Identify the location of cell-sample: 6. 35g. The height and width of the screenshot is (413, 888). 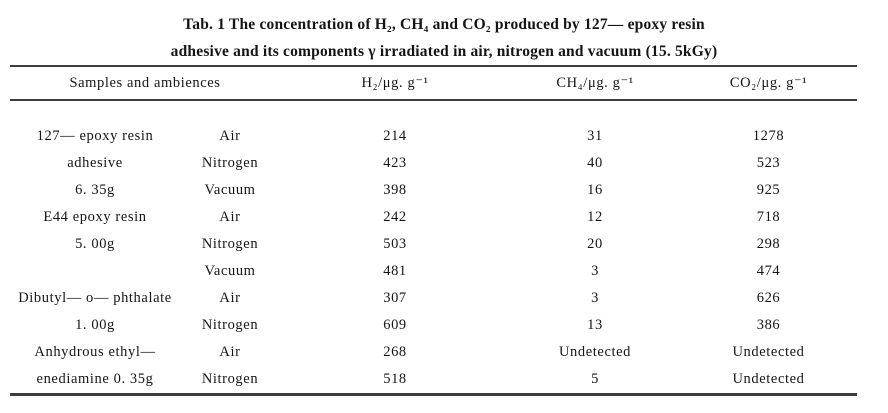
(95, 190).